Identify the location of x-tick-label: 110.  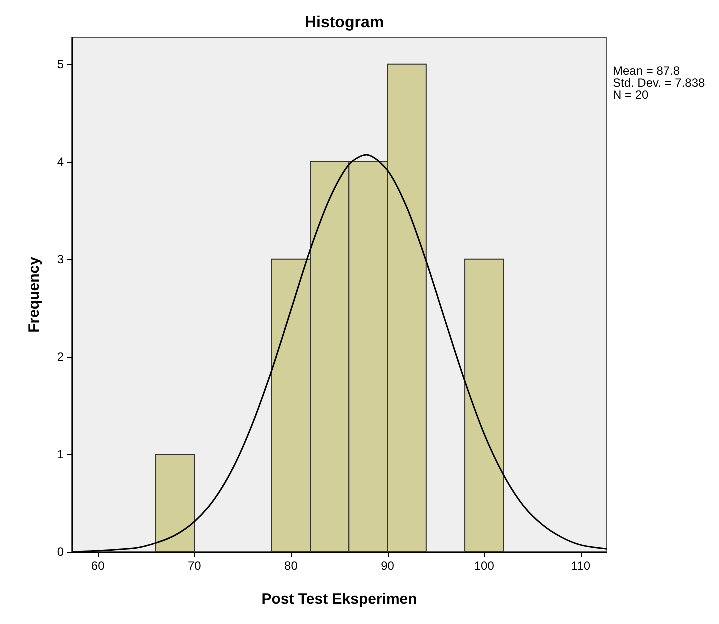
(581, 566).